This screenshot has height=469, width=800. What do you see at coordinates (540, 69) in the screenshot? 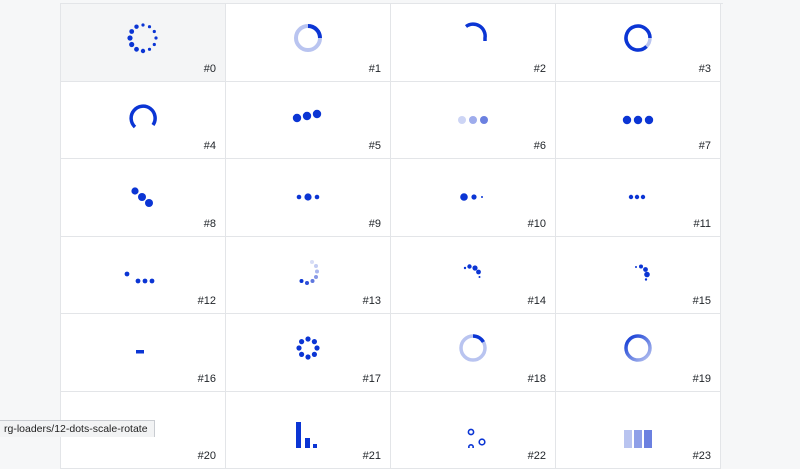
I see `loader-label: #2` at bounding box center [540, 69].